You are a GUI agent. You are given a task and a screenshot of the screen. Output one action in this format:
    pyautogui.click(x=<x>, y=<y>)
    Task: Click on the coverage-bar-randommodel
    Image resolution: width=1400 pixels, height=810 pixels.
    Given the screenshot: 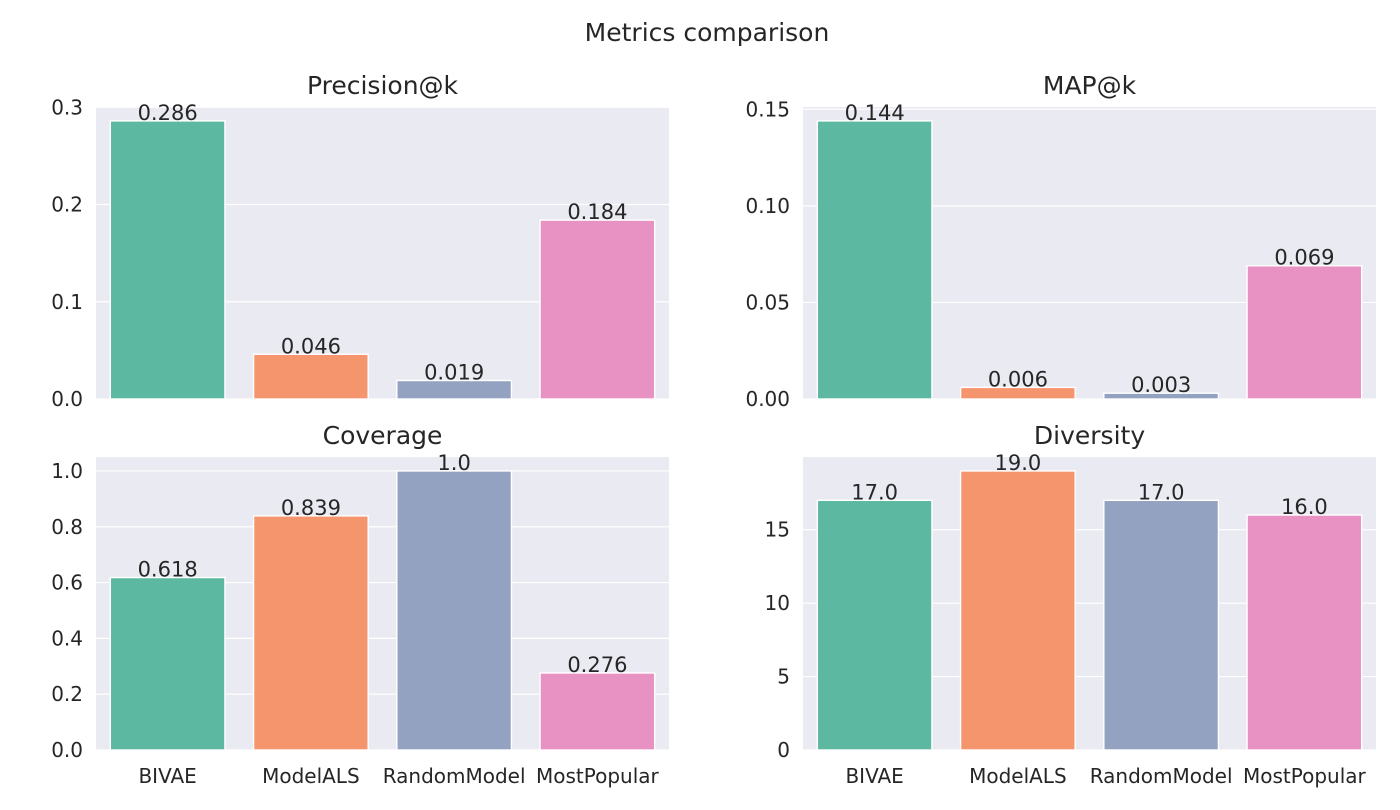 What is the action you would take?
    pyautogui.click(x=454, y=610)
    